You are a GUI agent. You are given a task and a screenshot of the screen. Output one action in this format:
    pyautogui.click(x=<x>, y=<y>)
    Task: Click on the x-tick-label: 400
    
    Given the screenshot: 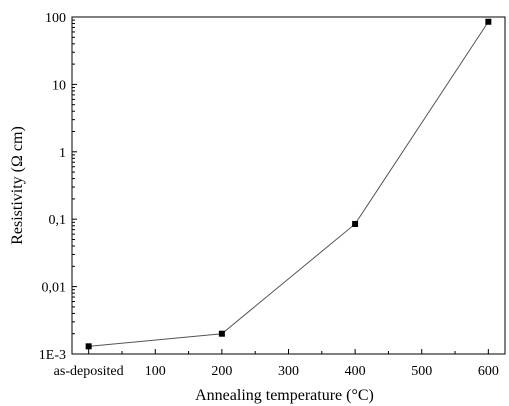 What is the action you would take?
    pyautogui.click(x=355, y=371)
    